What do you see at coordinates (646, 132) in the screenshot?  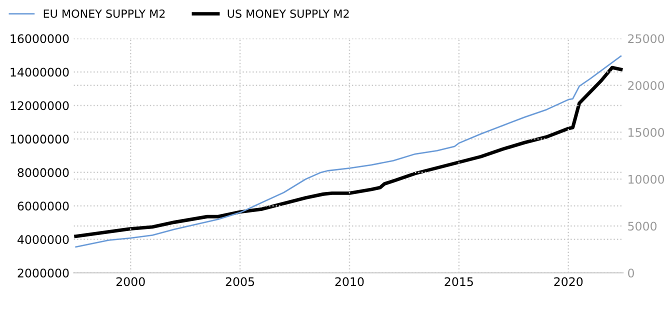 I see `y2-tick-label: 15000` at bounding box center [646, 132].